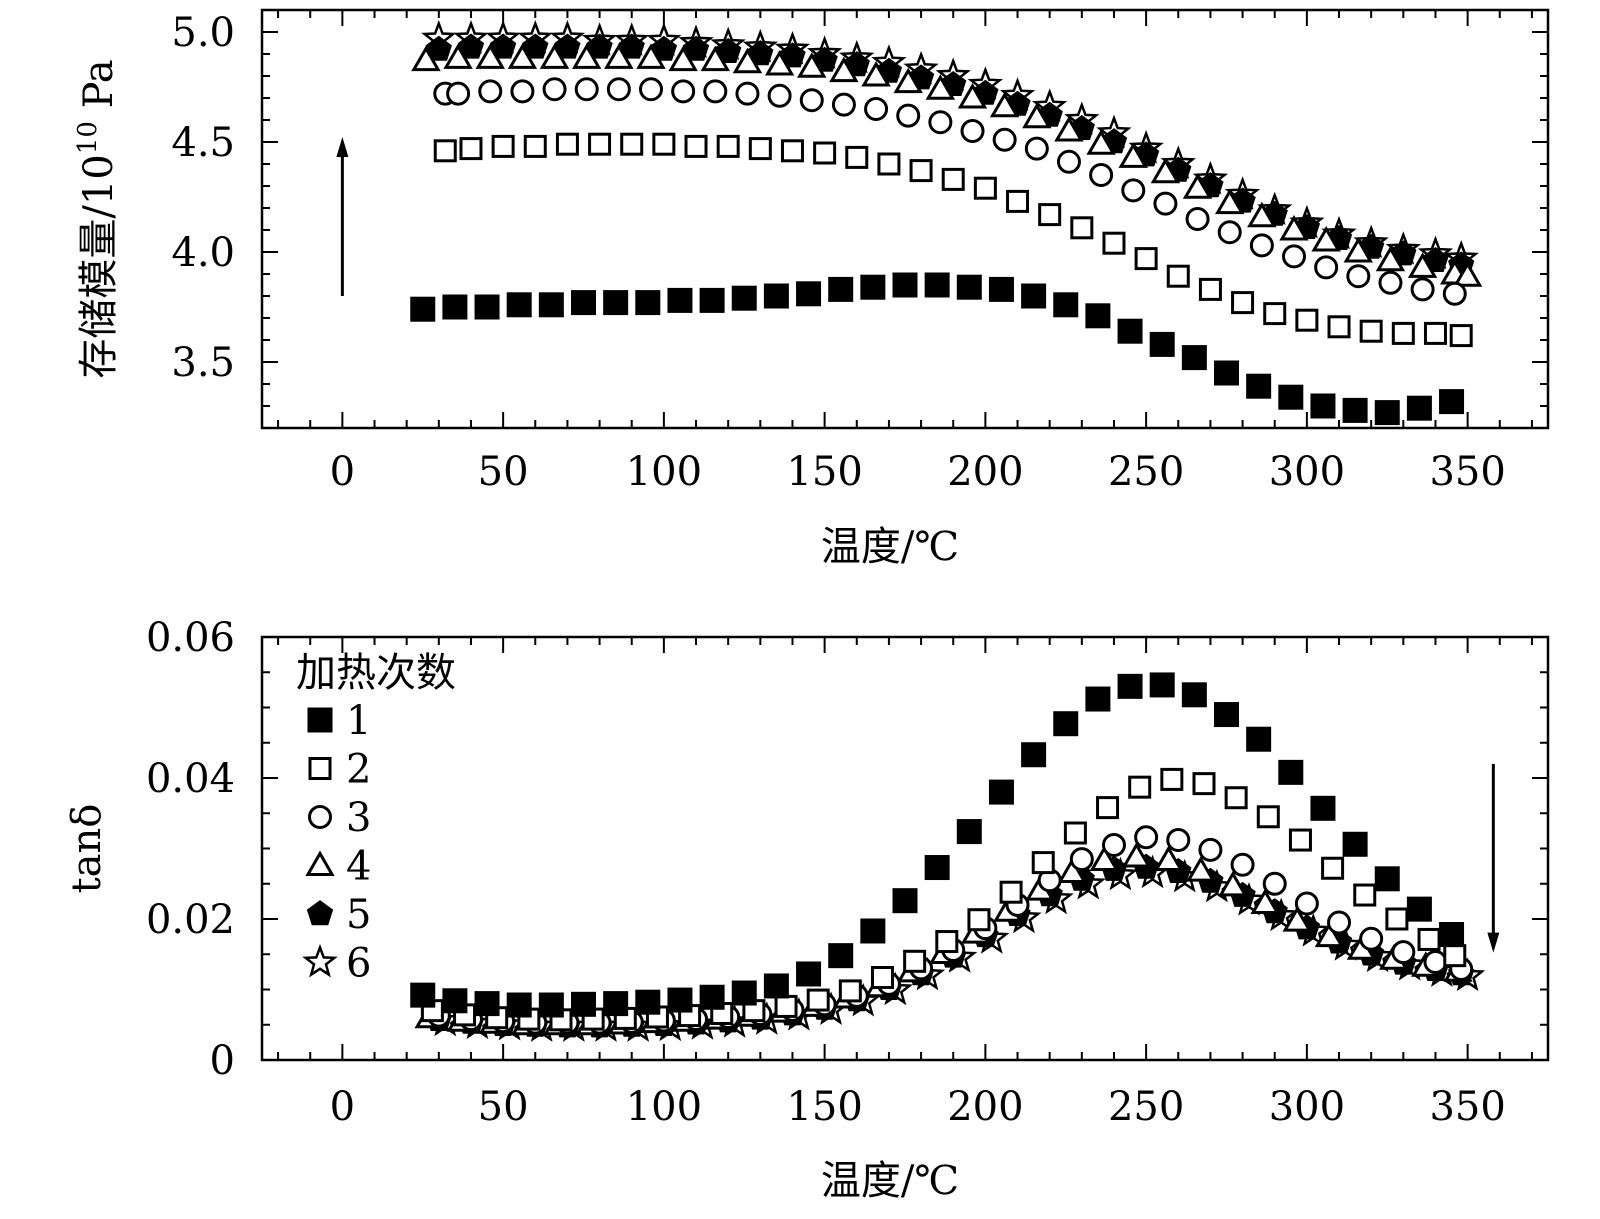  I want to click on y-tick-label: 0, so click(222, 1061).